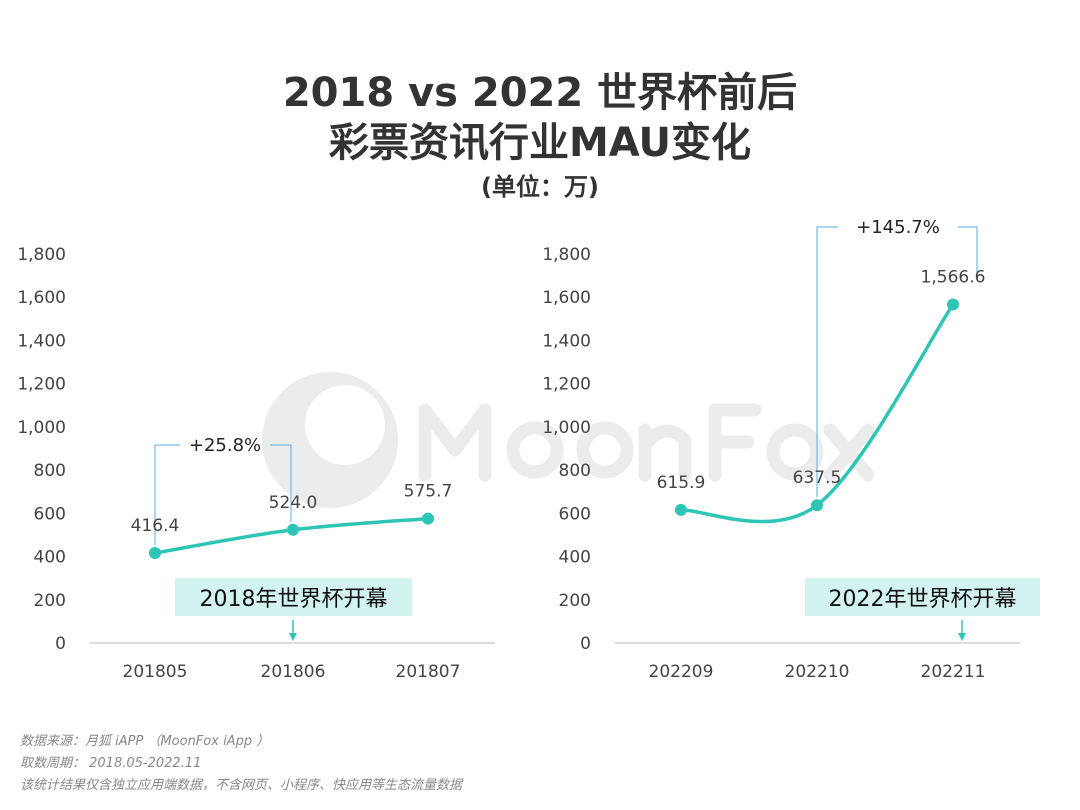  I want to click on growth-label: +145.7%, so click(898, 227).